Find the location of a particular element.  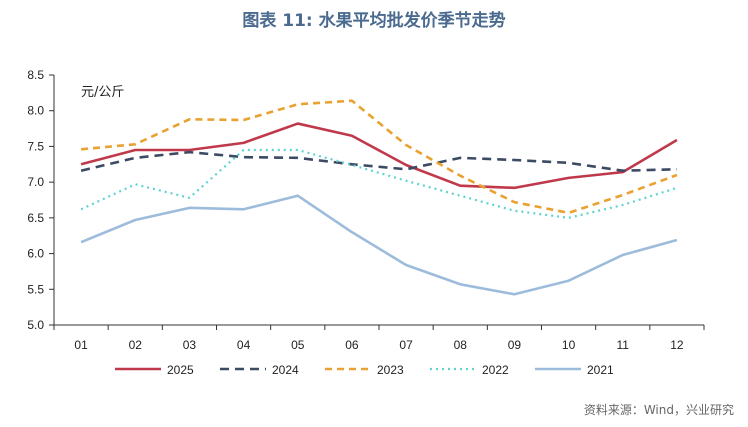

x-tick-label: 11 is located at coordinates (623, 345).